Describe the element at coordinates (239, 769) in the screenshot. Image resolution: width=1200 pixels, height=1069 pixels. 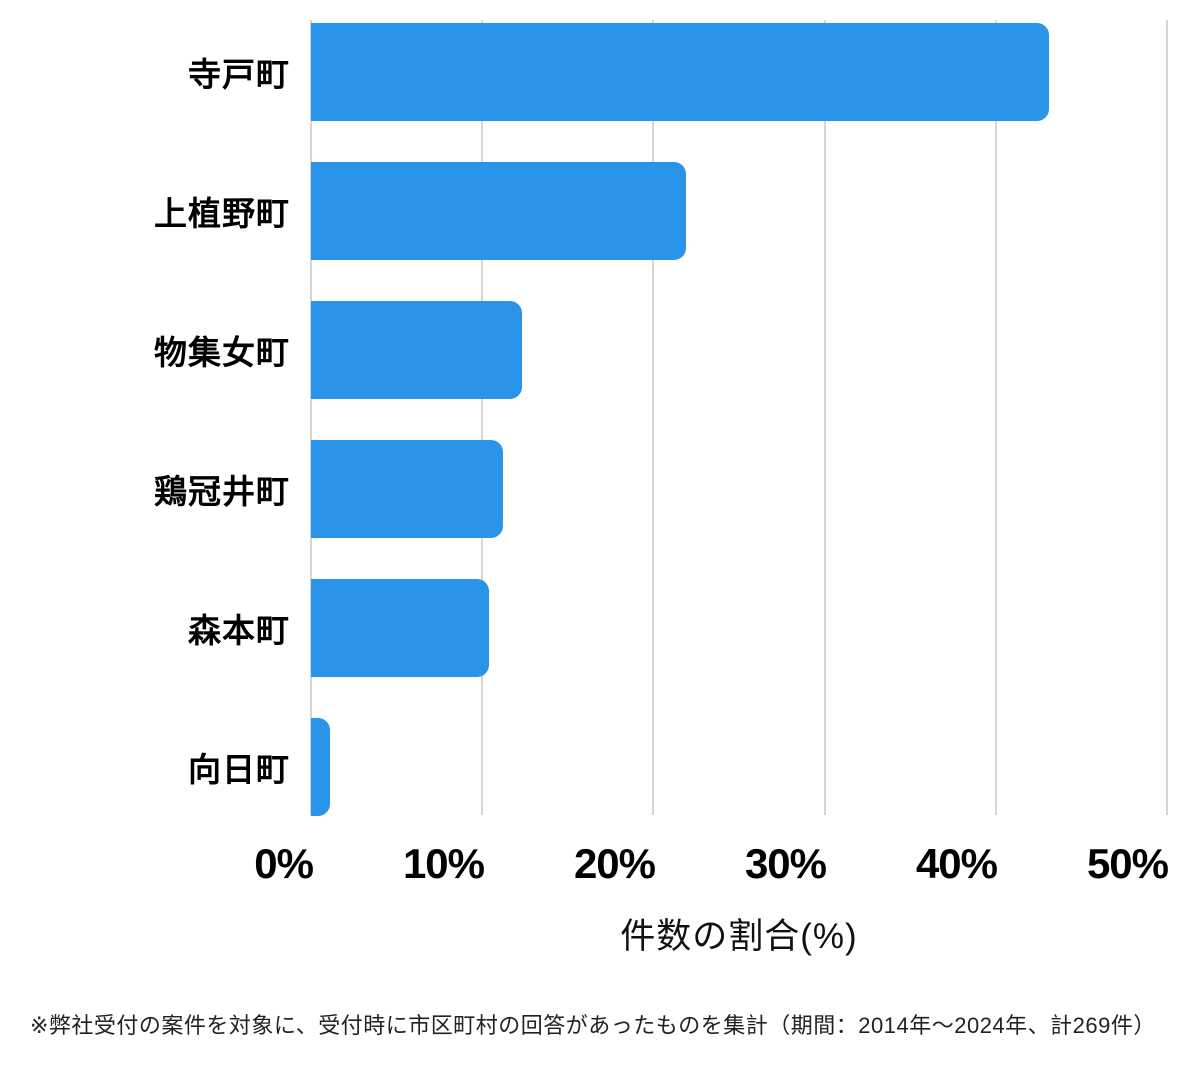
I see `category-label: 向日町` at that location.